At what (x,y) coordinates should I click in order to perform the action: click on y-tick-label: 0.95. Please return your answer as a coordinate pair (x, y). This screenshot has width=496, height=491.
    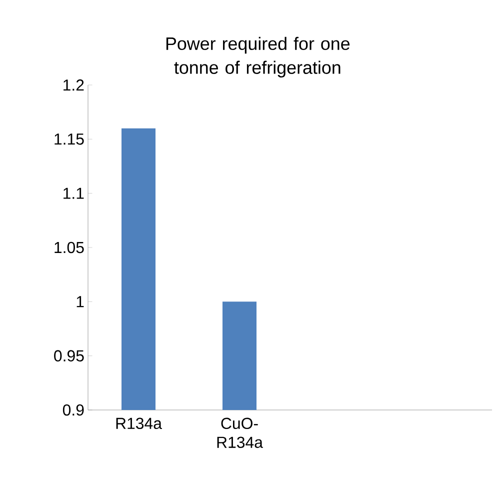
    Looking at the image, I should click on (69, 356).